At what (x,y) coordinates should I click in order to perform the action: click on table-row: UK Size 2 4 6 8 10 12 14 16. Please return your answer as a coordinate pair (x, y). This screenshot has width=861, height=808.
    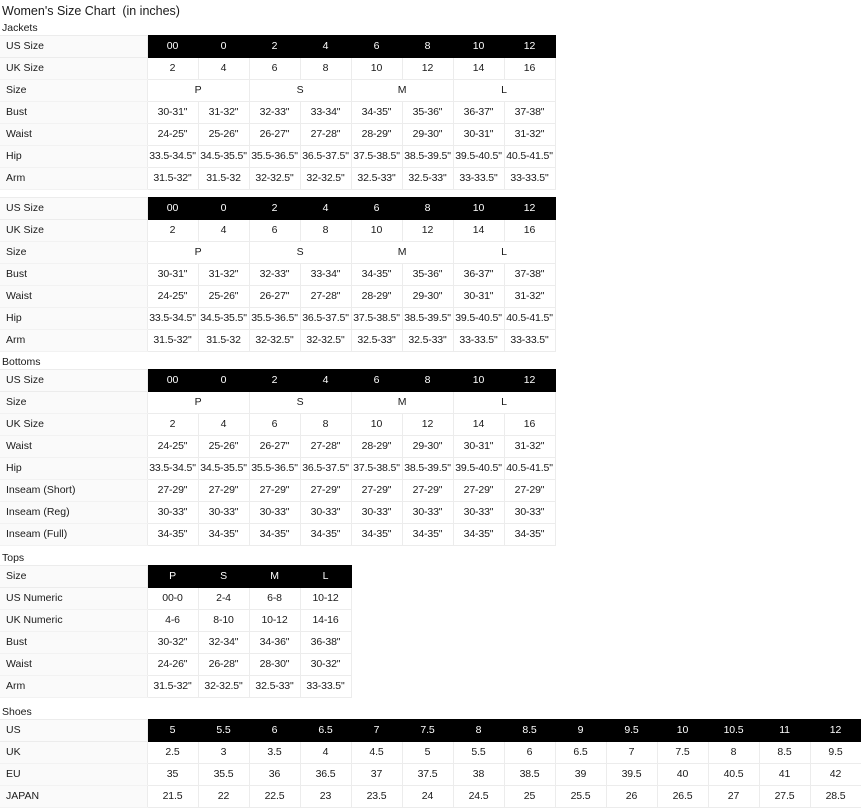
    Looking at the image, I should click on (278, 68).